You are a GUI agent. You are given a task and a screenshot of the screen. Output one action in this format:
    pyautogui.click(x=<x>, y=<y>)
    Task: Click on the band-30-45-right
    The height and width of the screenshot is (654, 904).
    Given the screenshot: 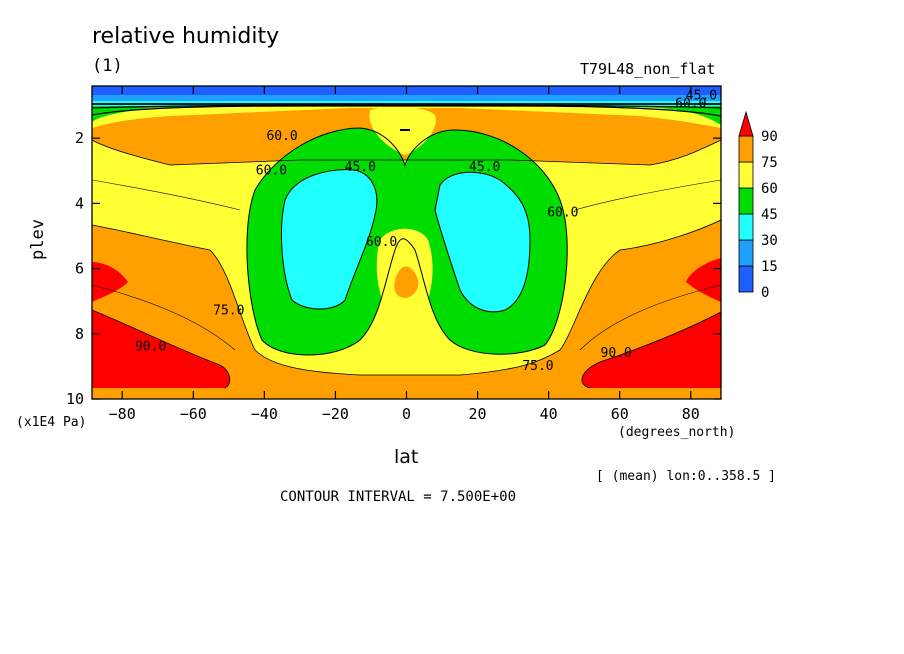 What is the action you would take?
    pyautogui.click(x=482, y=242)
    